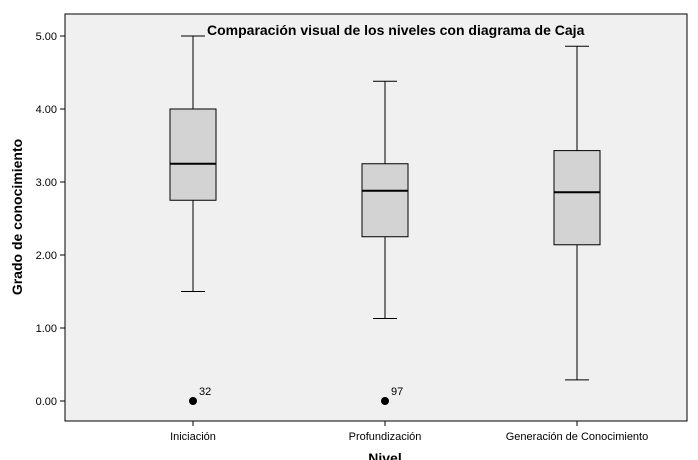 The width and height of the screenshot is (698, 460). I want to click on y-tick-label: 2.00, so click(46, 256).